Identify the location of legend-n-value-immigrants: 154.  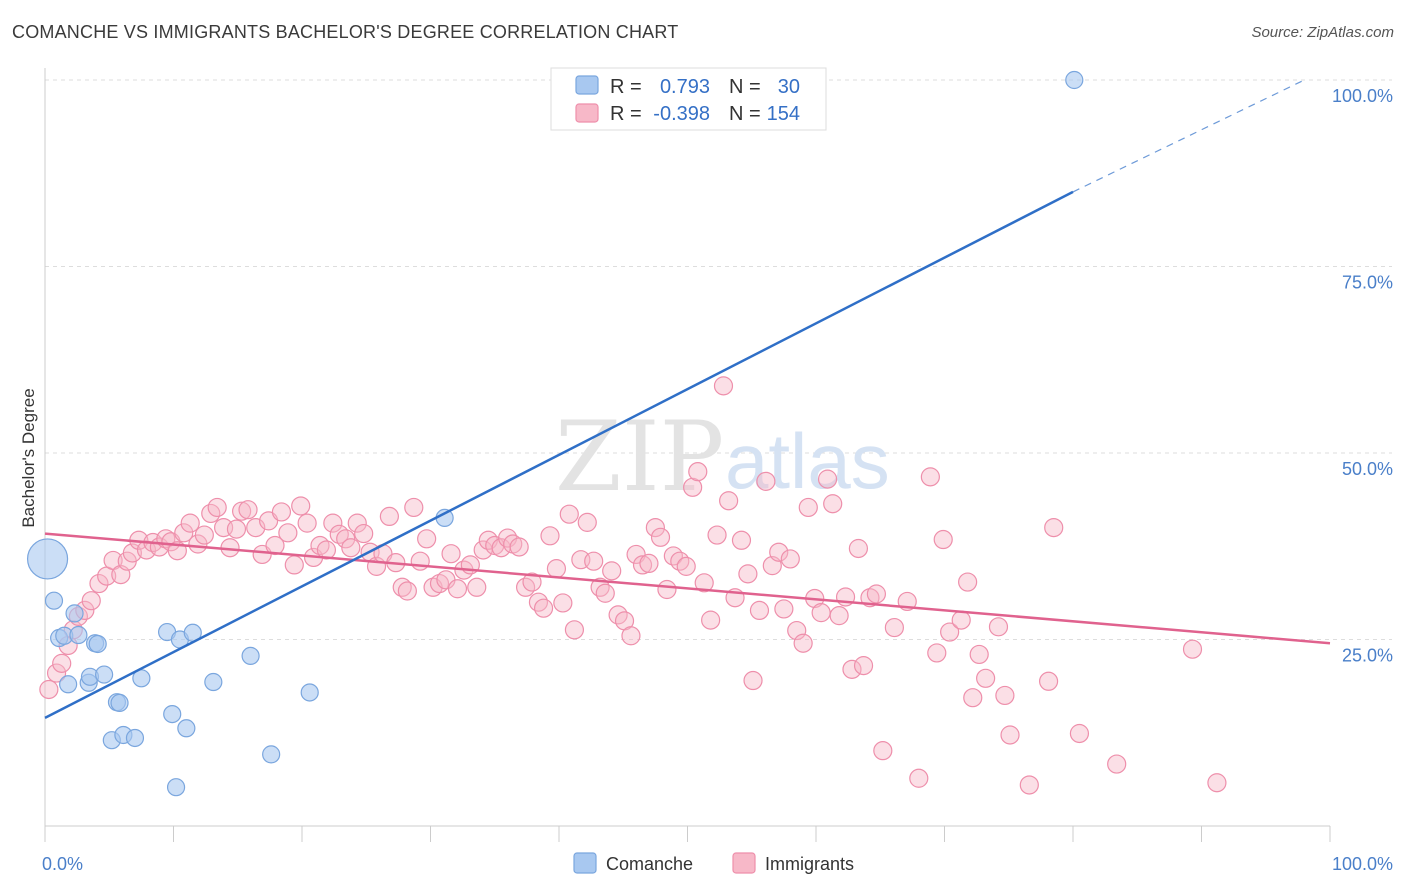
(783, 114).